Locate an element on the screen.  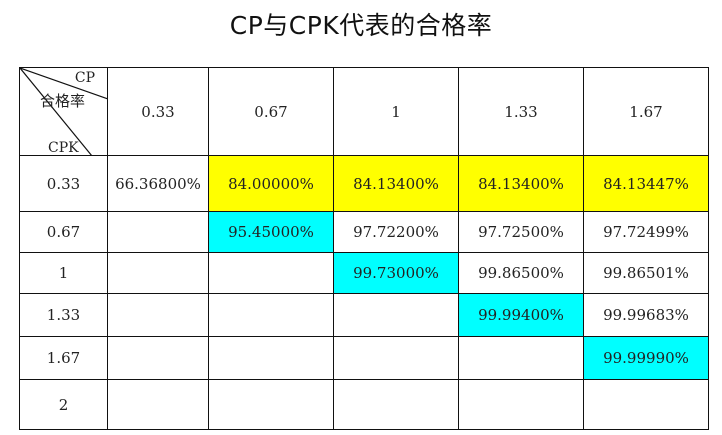
corner-cp-label: CP is located at coordinates (84, 78).